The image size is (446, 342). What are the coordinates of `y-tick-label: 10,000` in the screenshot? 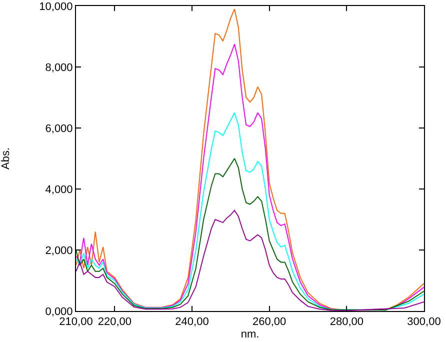 It's located at (56, 6).